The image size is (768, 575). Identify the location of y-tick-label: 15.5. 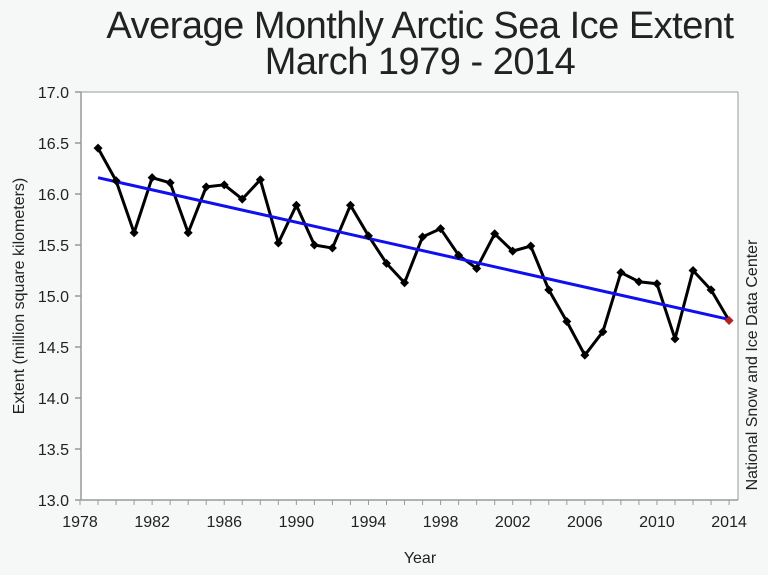
(53, 246).